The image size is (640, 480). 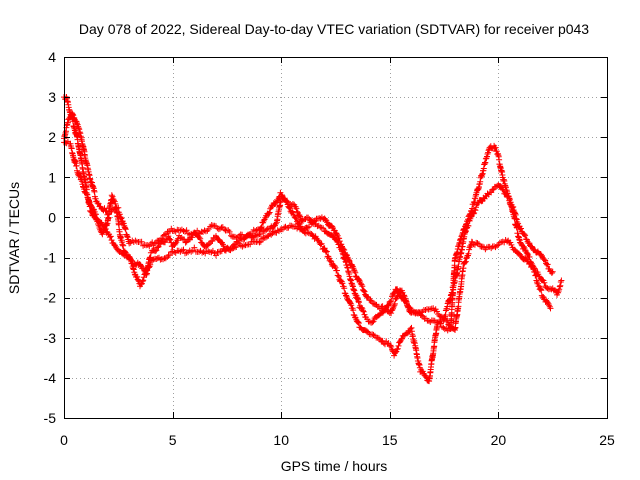 I want to click on y-tick-label: -4, so click(x=50, y=378).